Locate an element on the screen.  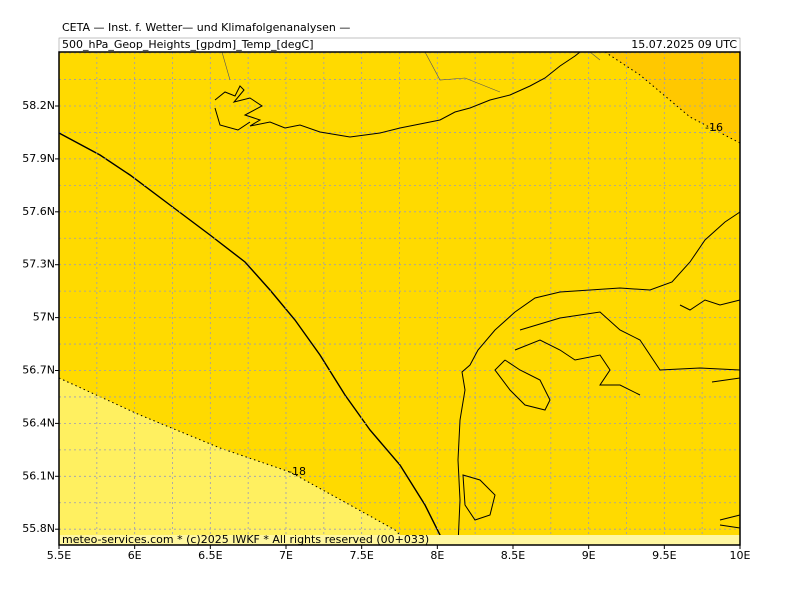
y-tick-label: 57.6N is located at coordinates (38, 211).